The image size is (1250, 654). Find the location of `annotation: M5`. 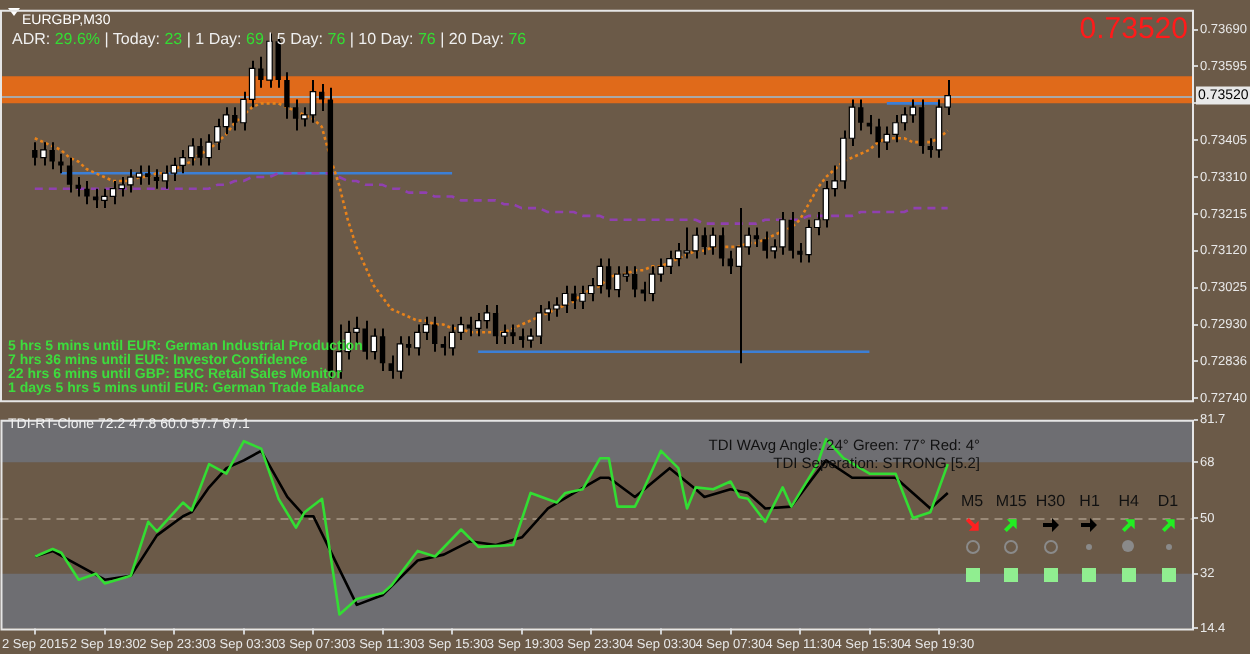

annotation: M5 is located at coordinates (972, 501).